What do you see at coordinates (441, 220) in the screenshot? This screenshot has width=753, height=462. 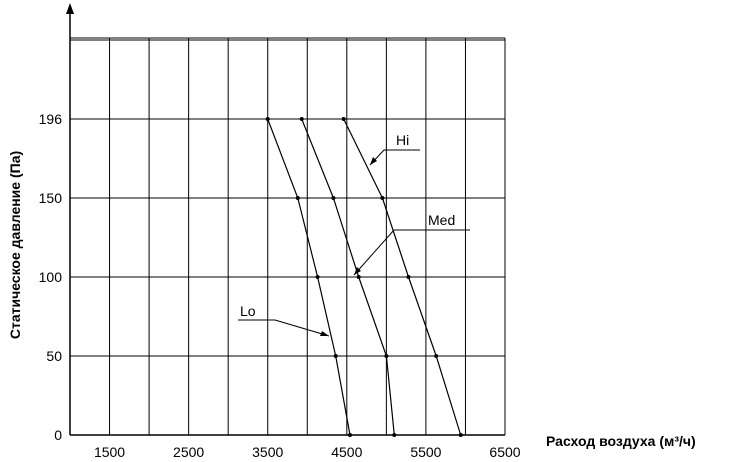 I see `series-label-med: Med` at bounding box center [441, 220].